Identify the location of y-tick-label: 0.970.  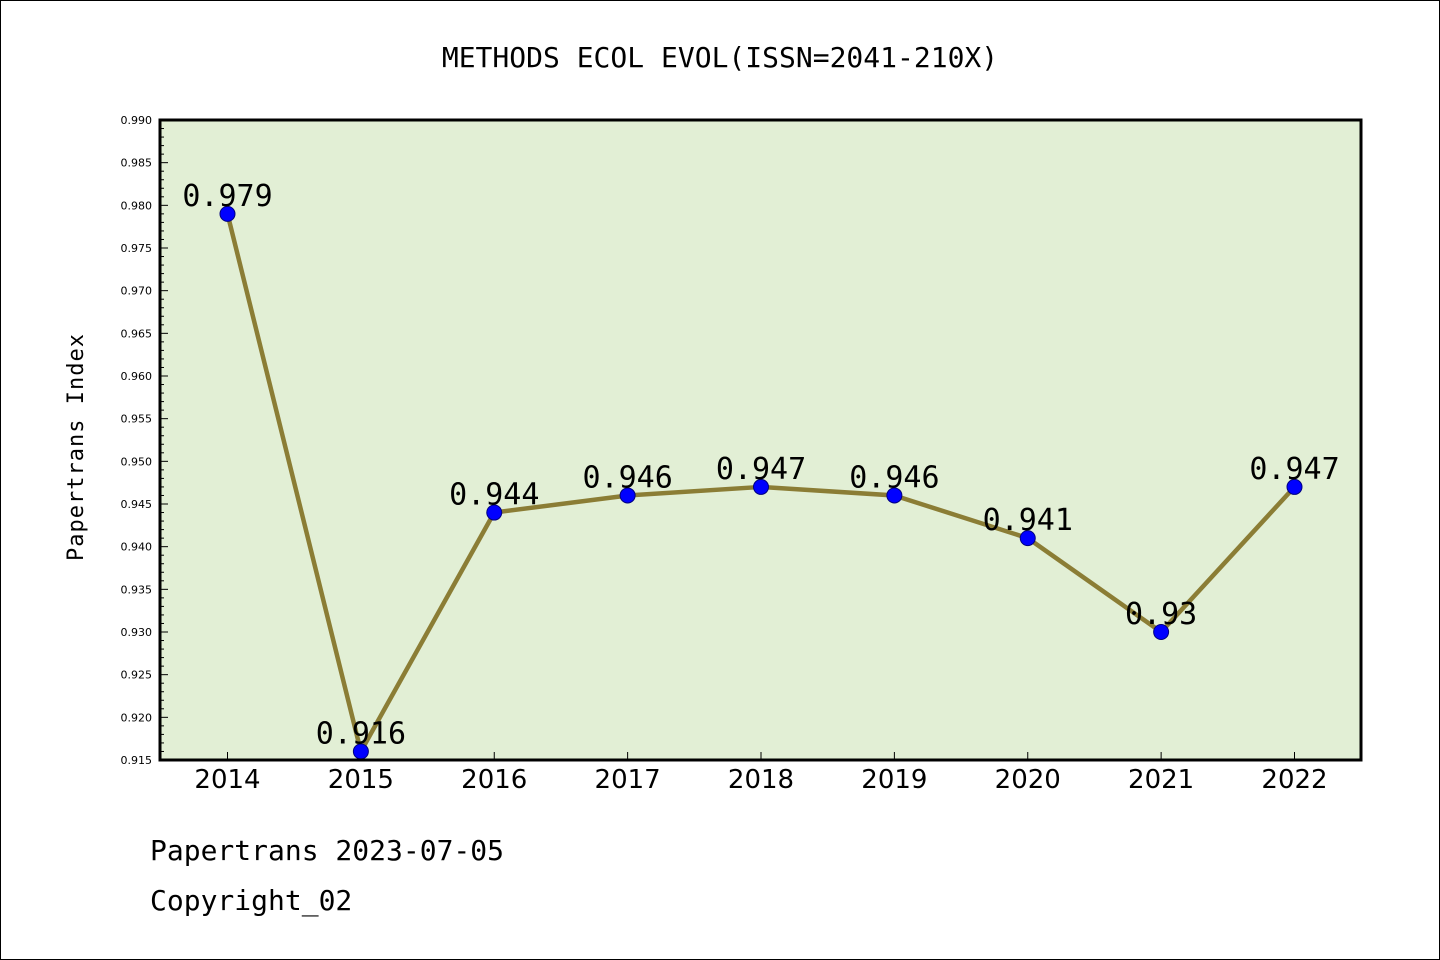
(137, 291).